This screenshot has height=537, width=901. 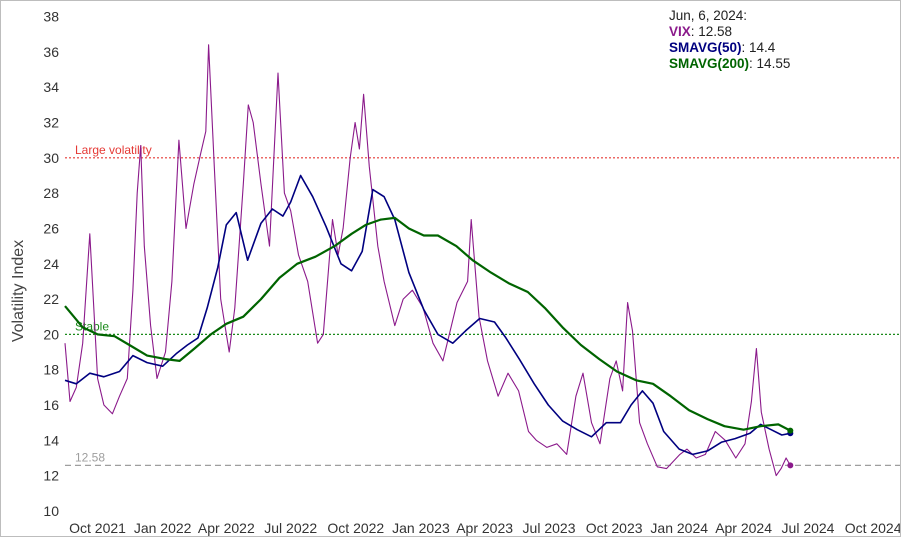 What do you see at coordinates (113, 150) in the screenshot?
I see `large-volatility-line-label: Large volatility` at bounding box center [113, 150].